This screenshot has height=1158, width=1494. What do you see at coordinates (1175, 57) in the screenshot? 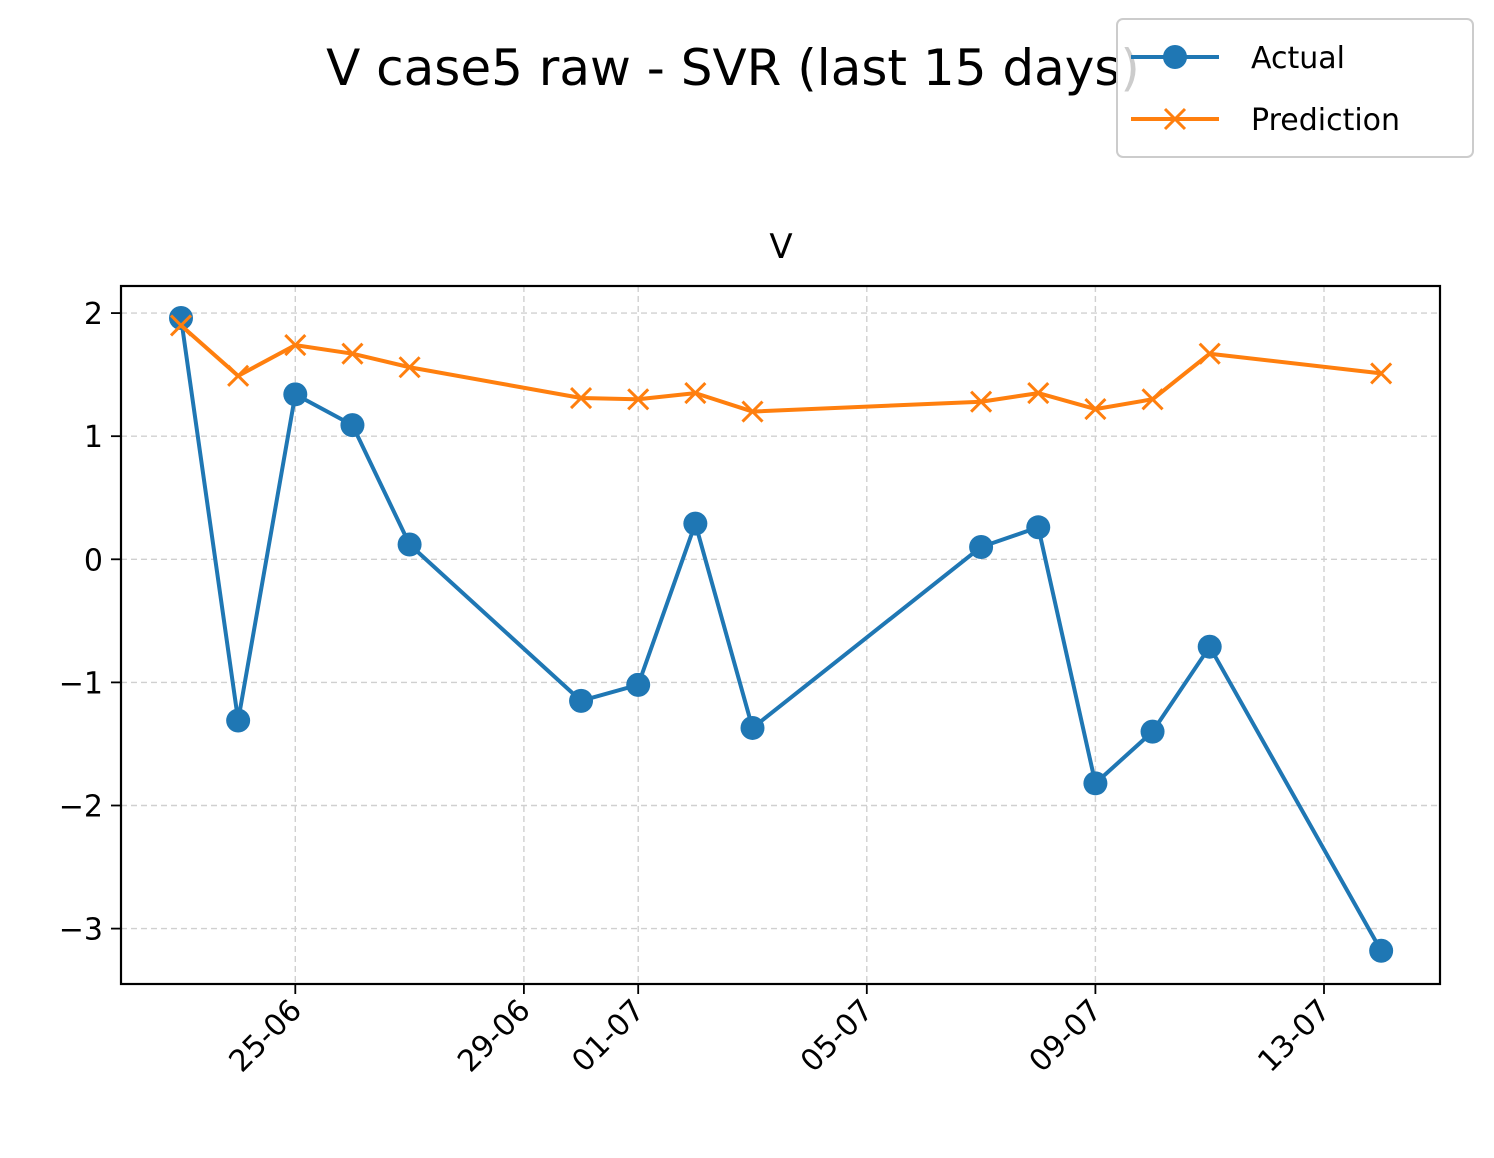
I see `legend-marker-circle` at bounding box center [1175, 57].